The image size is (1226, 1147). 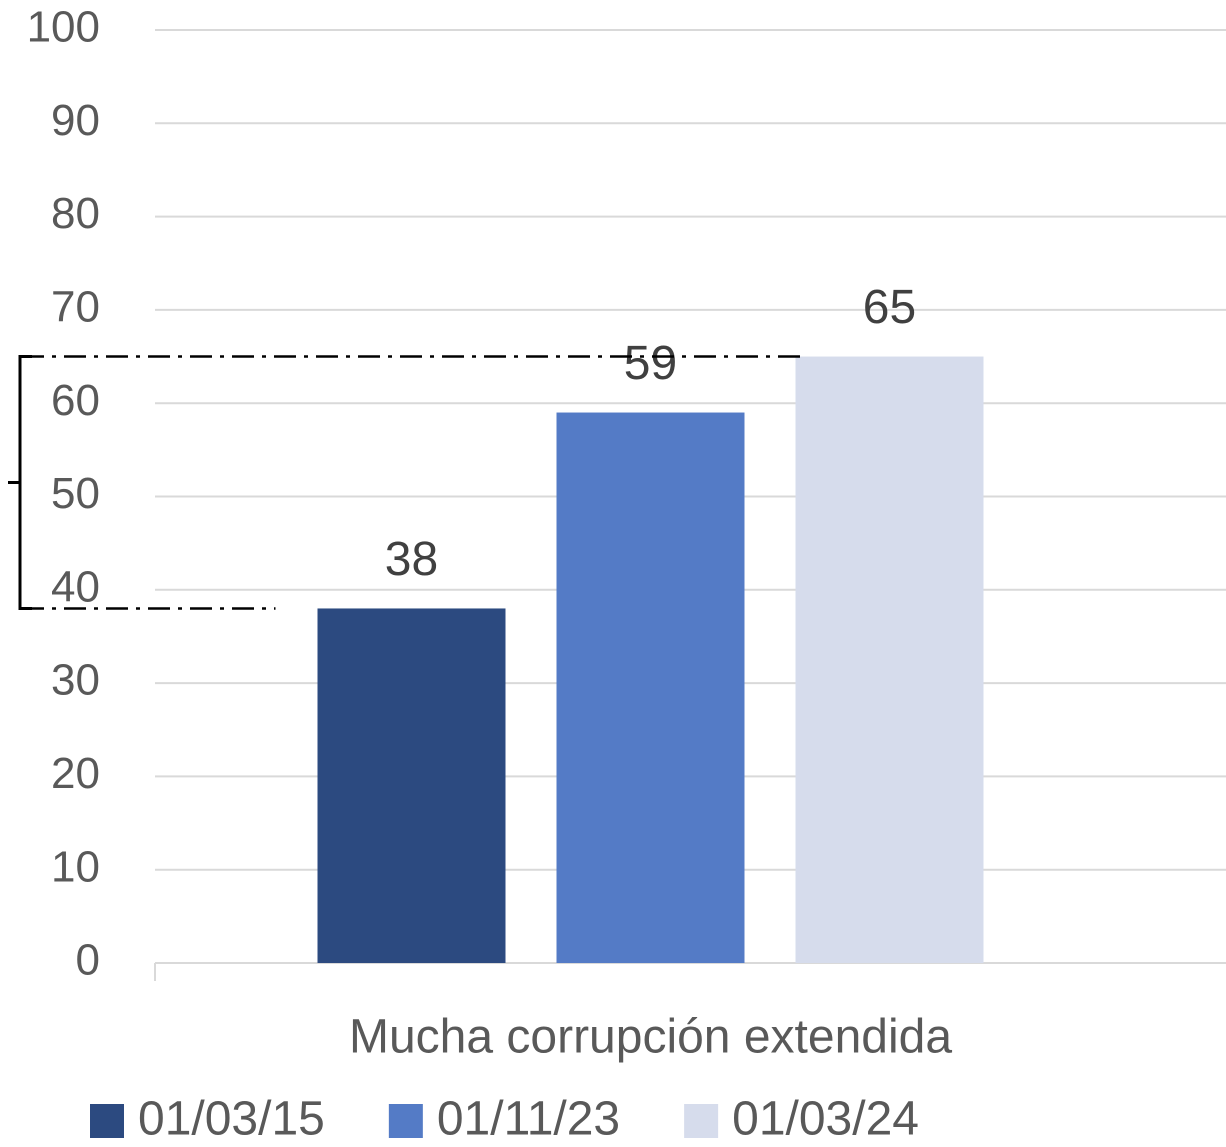 What do you see at coordinates (75, 866) in the screenshot?
I see `y-tick-label: 10` at bounding box center [75, 866].